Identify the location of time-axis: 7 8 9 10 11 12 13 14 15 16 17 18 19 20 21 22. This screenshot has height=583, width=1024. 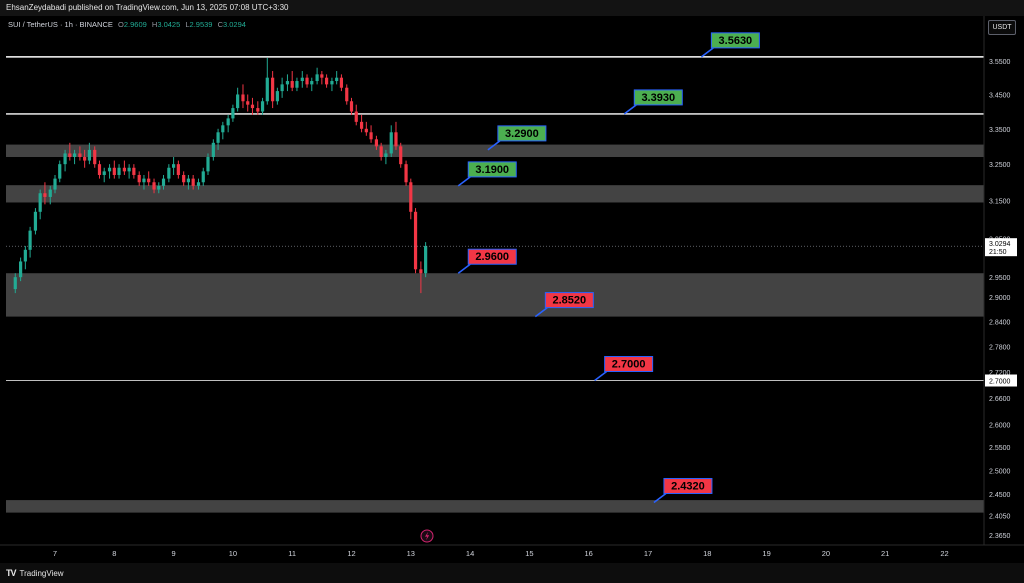
(501, 553).